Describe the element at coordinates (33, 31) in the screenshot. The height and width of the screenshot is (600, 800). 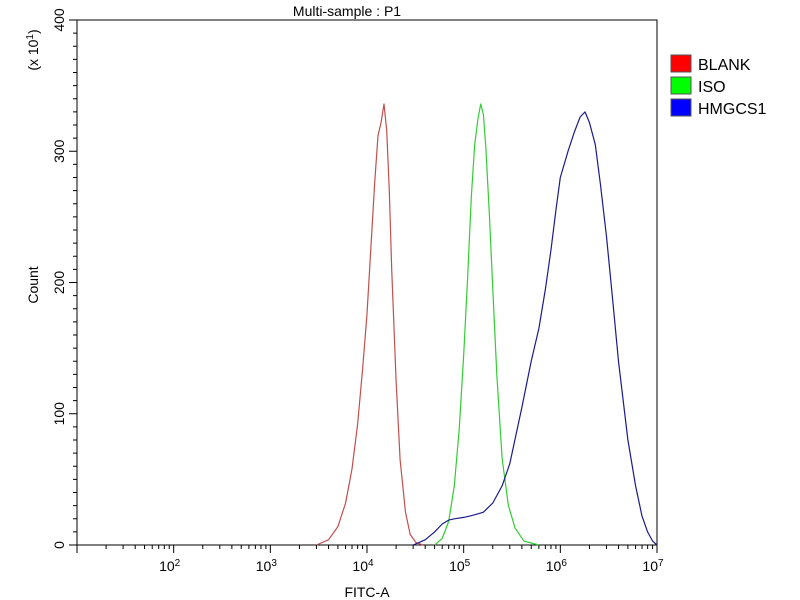
I see `y-multiplier-close: )` at that location.